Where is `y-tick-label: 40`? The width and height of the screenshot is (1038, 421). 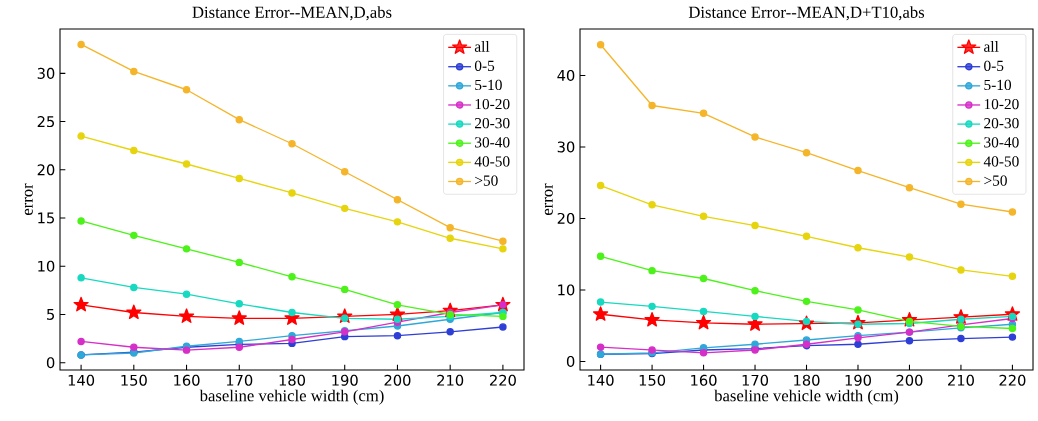
y-tick-label: 40 is located at coordinates (566, 75).